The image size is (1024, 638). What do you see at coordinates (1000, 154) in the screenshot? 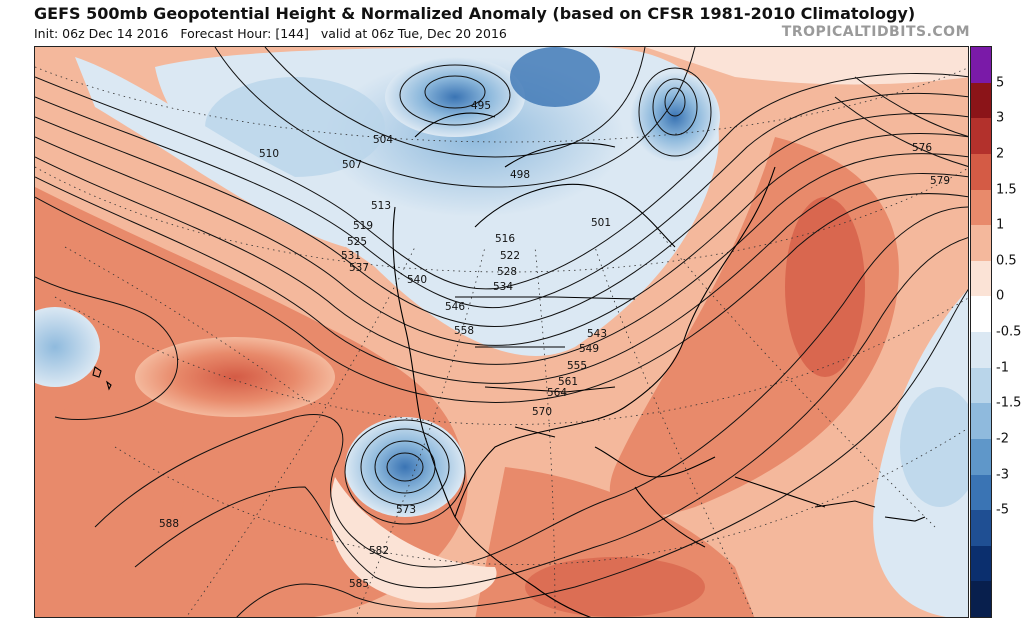
I see `colorbar-label: 2` at bounding box center [1000, 154].